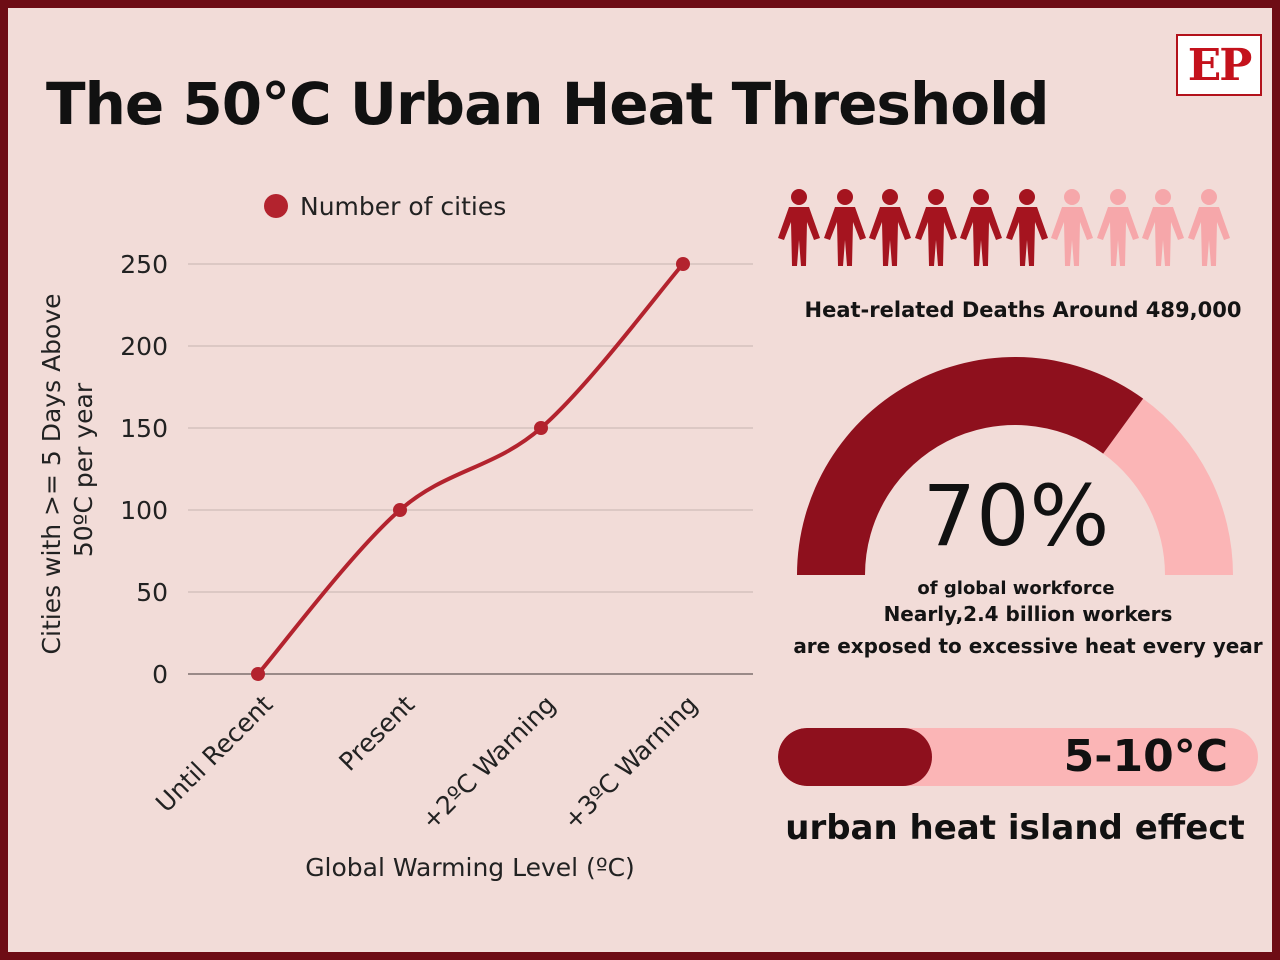 The height and width of the screenshot is (960, 1280). What do you see at coordinates (160, 674) in the screenshot?
I see `y-tick-label: 0` at bounding box center [160, 674].